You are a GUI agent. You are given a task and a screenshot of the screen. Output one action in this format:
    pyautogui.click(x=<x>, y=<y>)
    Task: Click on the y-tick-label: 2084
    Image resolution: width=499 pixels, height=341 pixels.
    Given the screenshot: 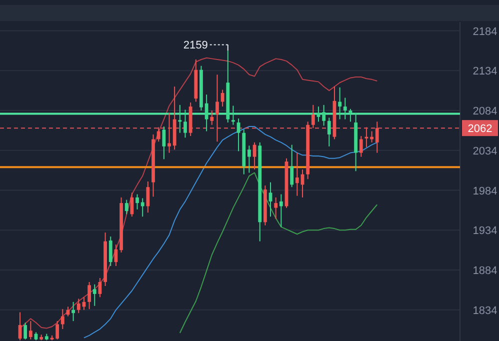 What is the action you would take?
    pyautogui.click(x=485, y=112)
    